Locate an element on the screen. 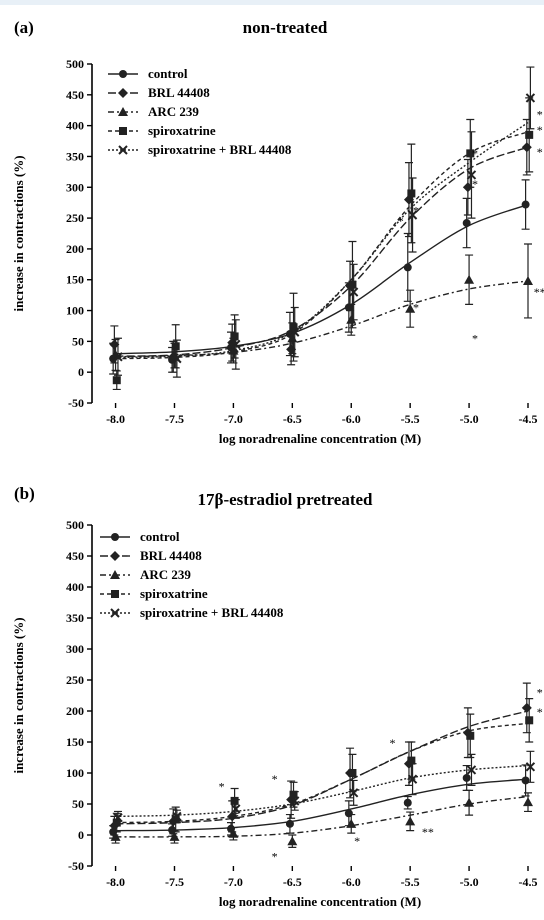 The height and width of the screenshot is (920, 544). x-tick-label: -4.5 is located at coordinates (528, 419).